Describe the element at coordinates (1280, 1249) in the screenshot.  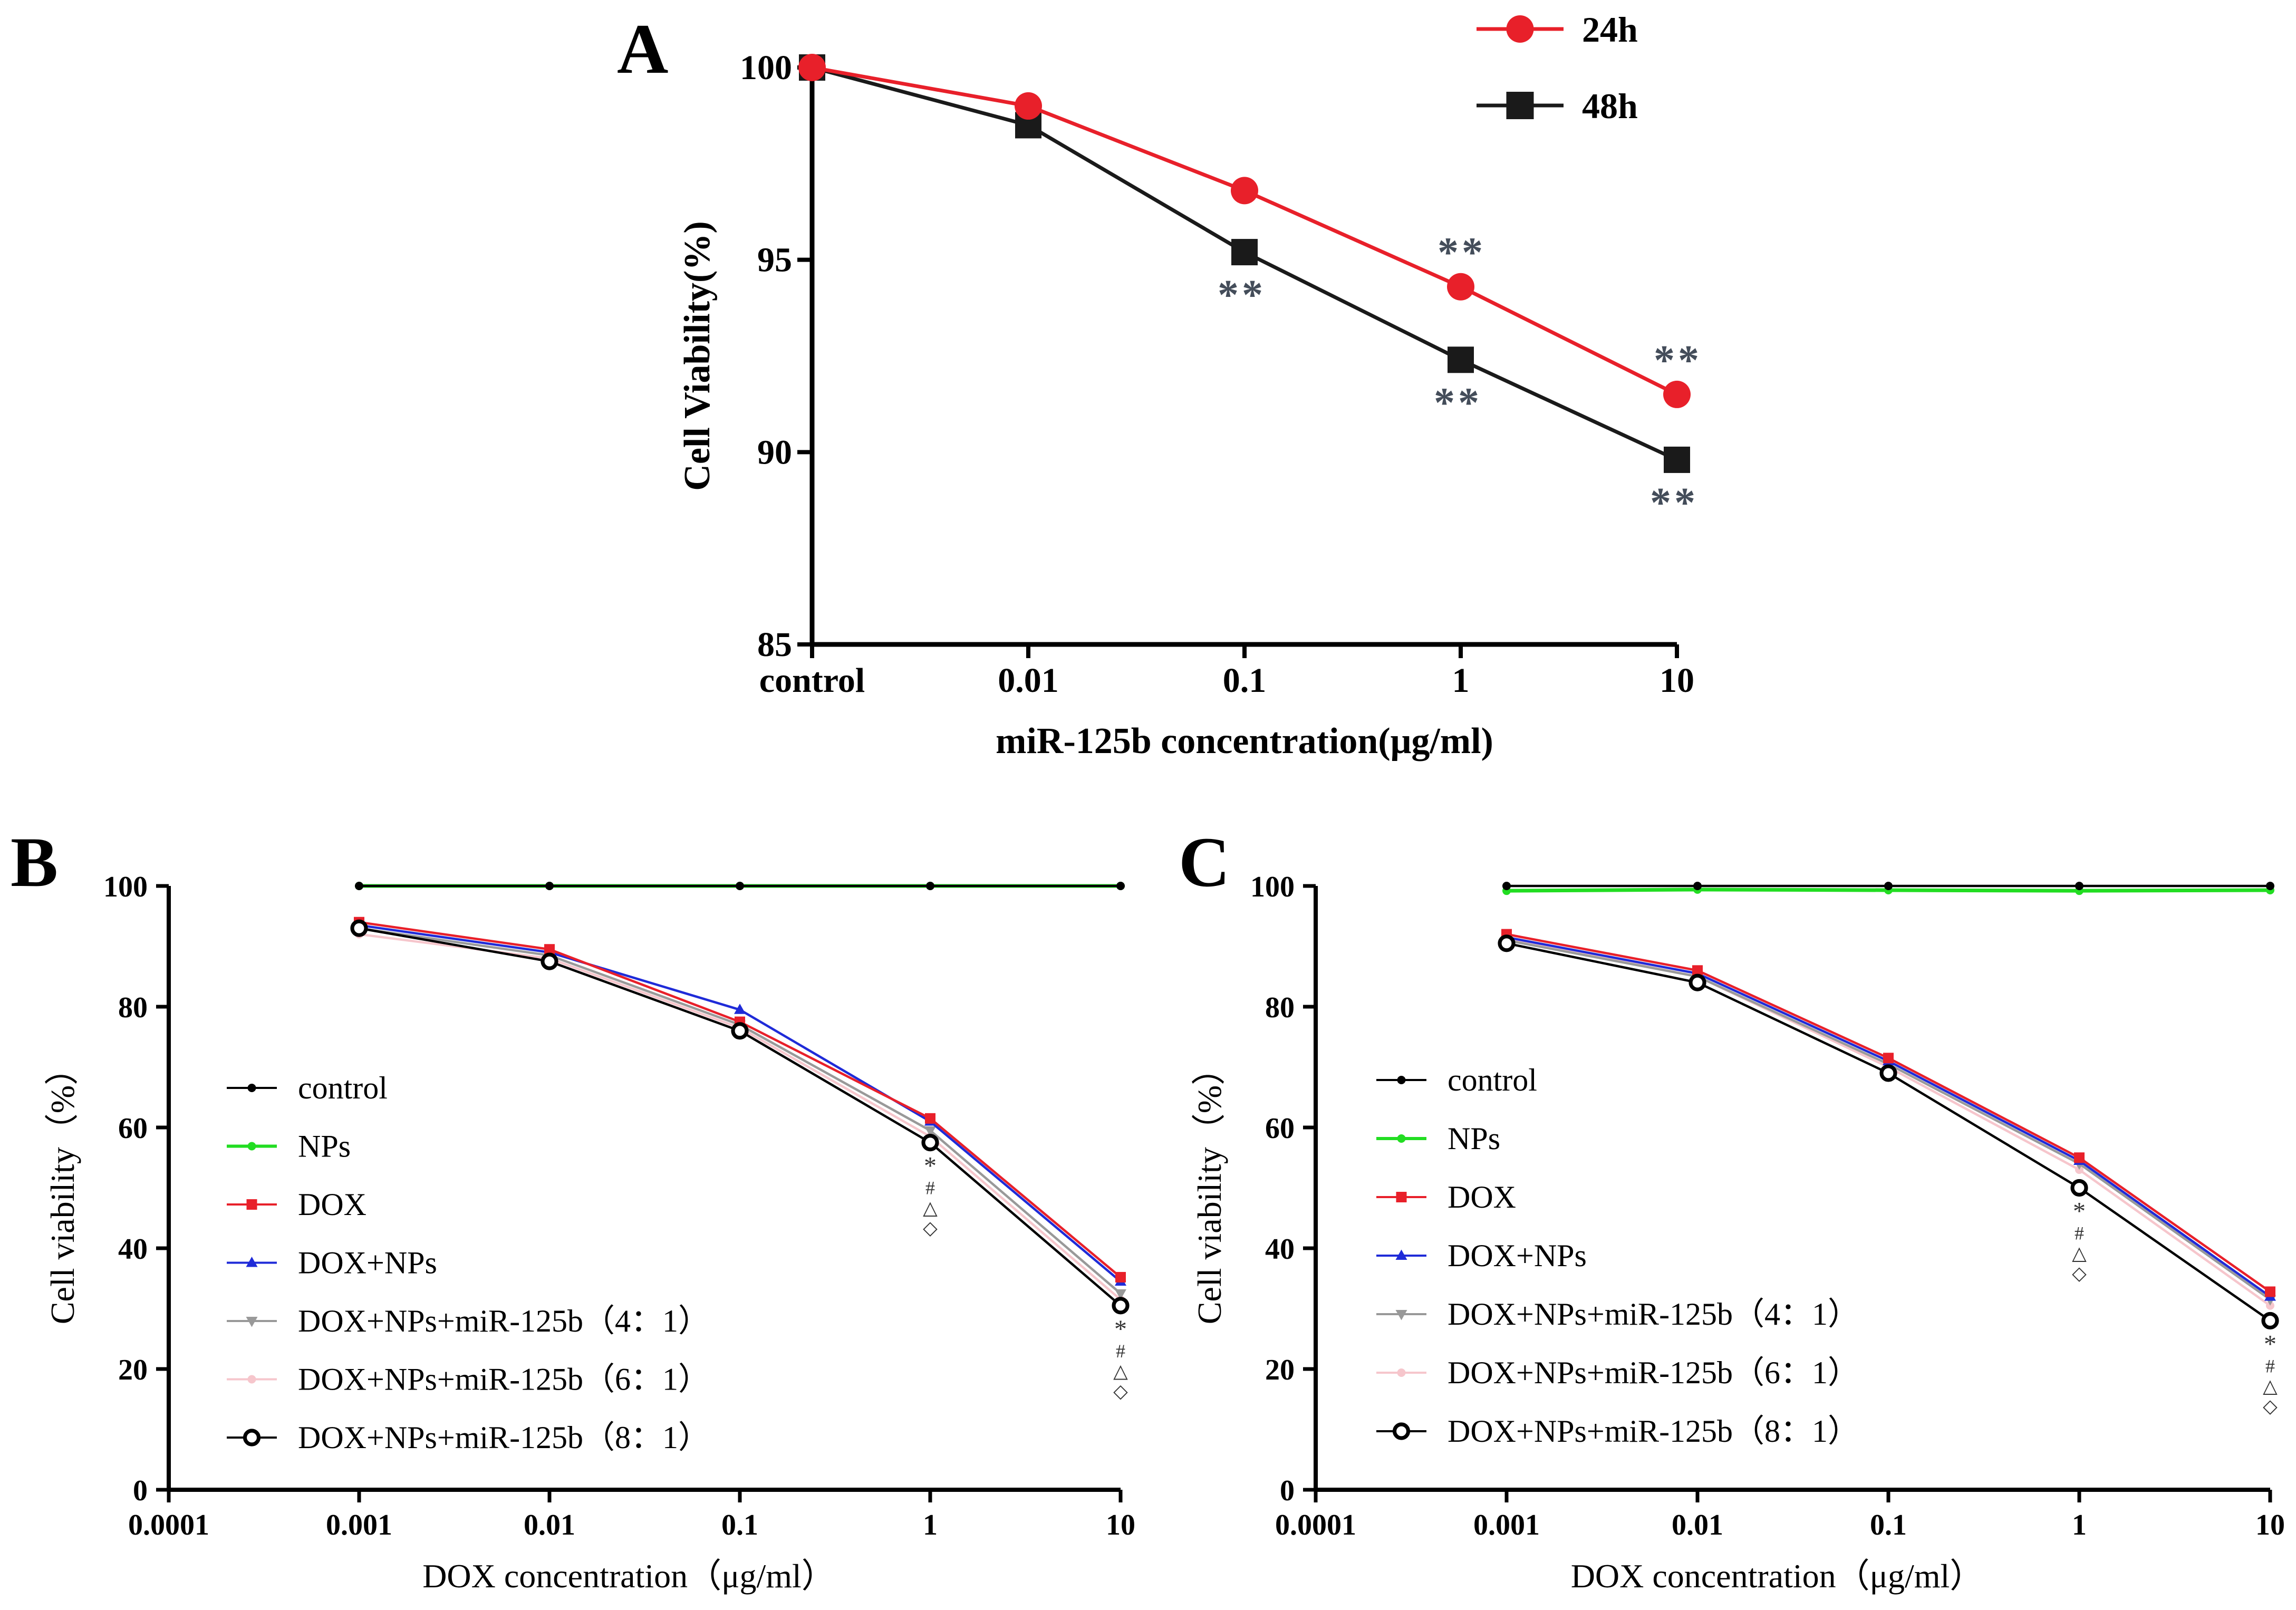
I see `y-tick-label: 40` at that location.